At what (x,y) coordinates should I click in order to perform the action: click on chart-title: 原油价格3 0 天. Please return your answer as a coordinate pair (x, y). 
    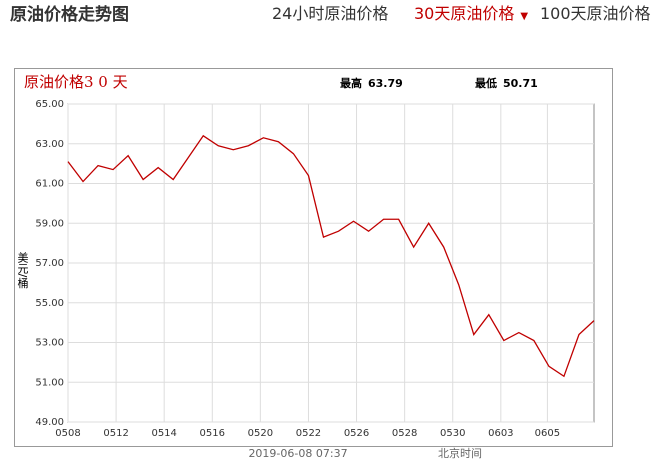
    Looking at the image, I should click on (76, 82).